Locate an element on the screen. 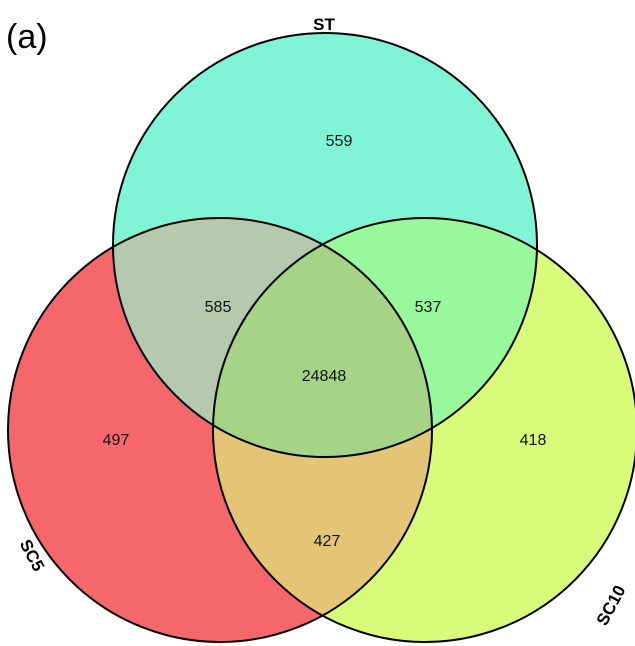  panel-label: (a) is located at coordinates (27, 37).